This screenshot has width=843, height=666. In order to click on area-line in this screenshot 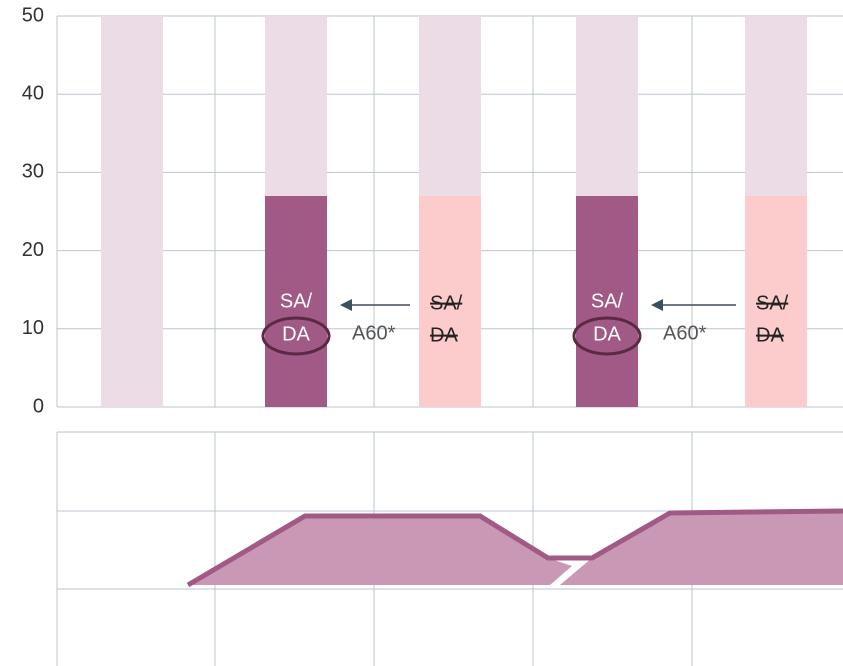, I will do `click(514, 548)`.